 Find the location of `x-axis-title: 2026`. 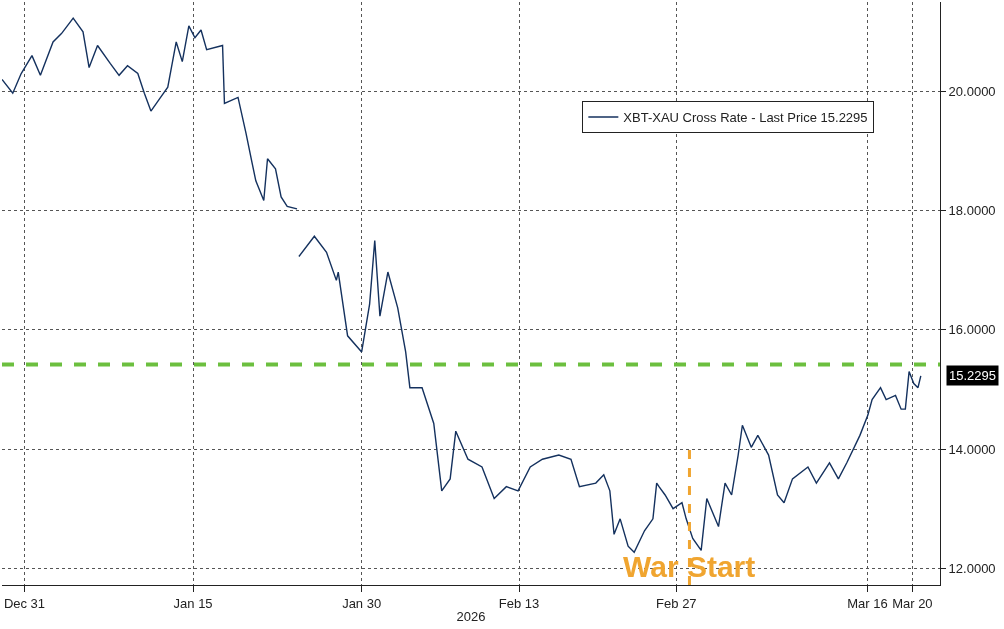

x-axis-title: 2026 is located at coordinates (471, 617).